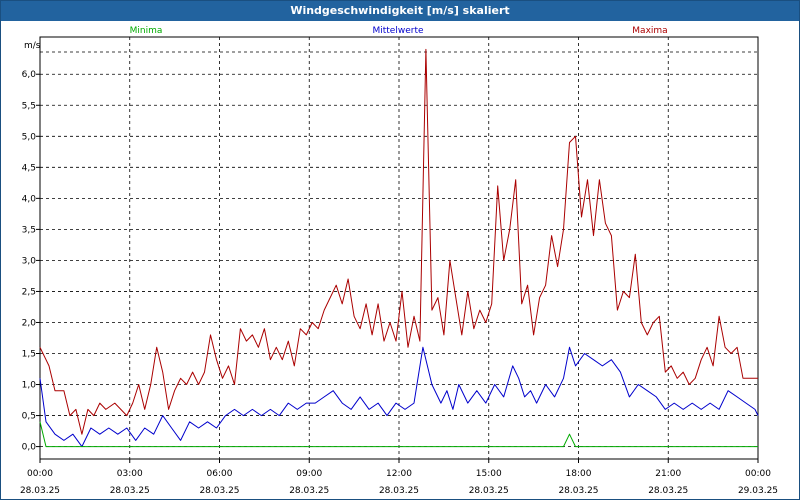  I want to click on x-tick-time: 03:00, so click(130, 474).